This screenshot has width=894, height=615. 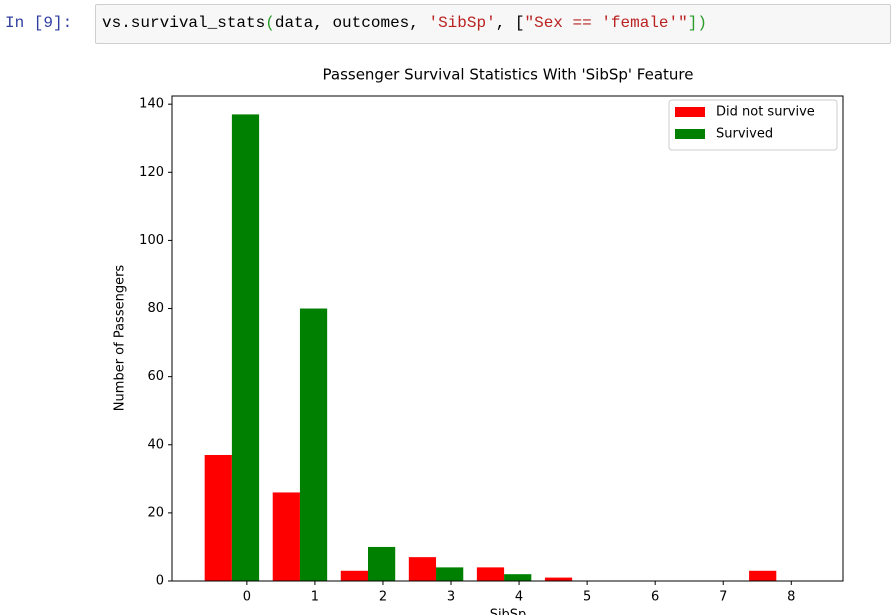 I want to click on y-tick-label: 60, so click(x=155, y=376).